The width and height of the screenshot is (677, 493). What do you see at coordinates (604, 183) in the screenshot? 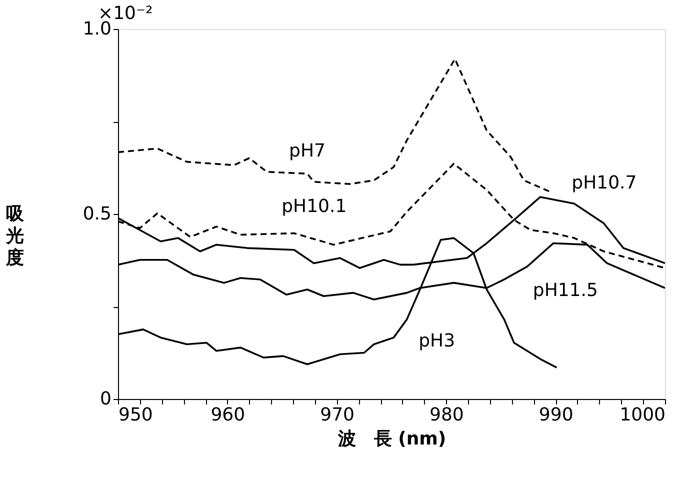
I see `series-label: pH10.7` at bounding box center [604, 183].